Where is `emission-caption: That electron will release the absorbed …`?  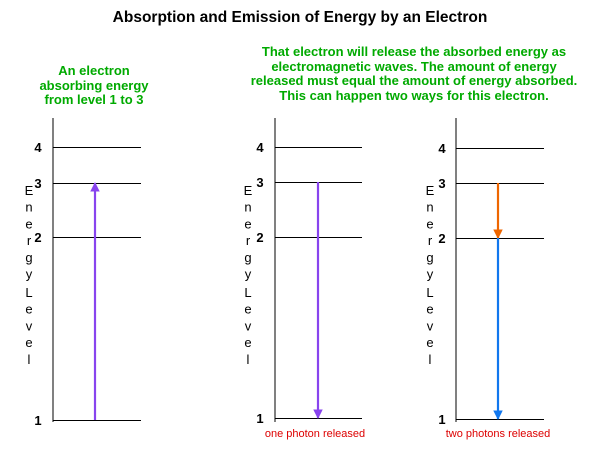
emission-caption: That electron will release the absorbed … is located at coordinates (414, 73).